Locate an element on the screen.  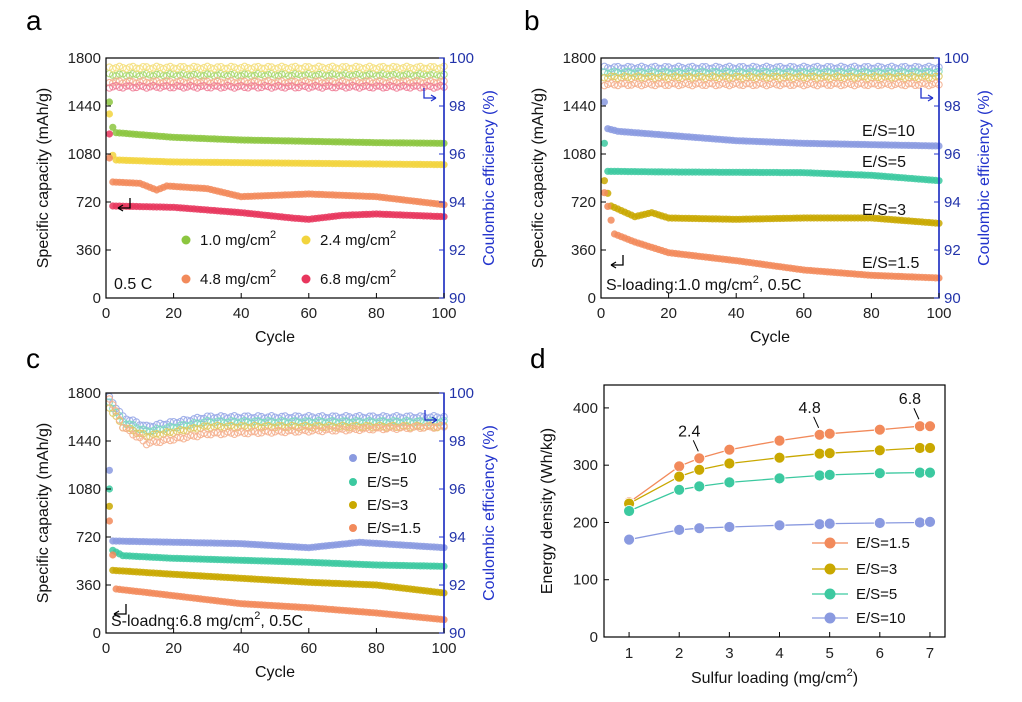
legend-label-1.0 mg/cm2: 1.0 mg/cm2 is located at coordinates (238, 239).